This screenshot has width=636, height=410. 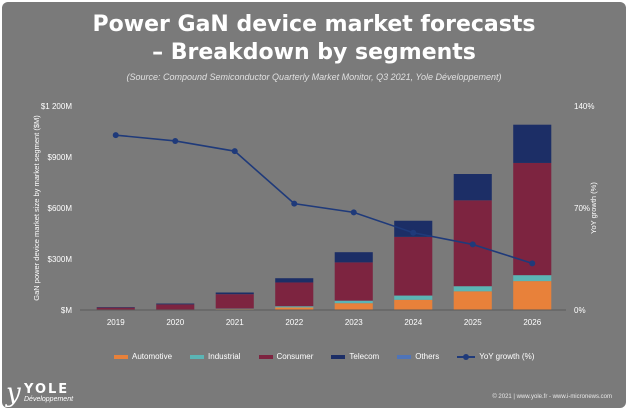 I want to click on yoy-point-2023, so click(x=353, y=212).